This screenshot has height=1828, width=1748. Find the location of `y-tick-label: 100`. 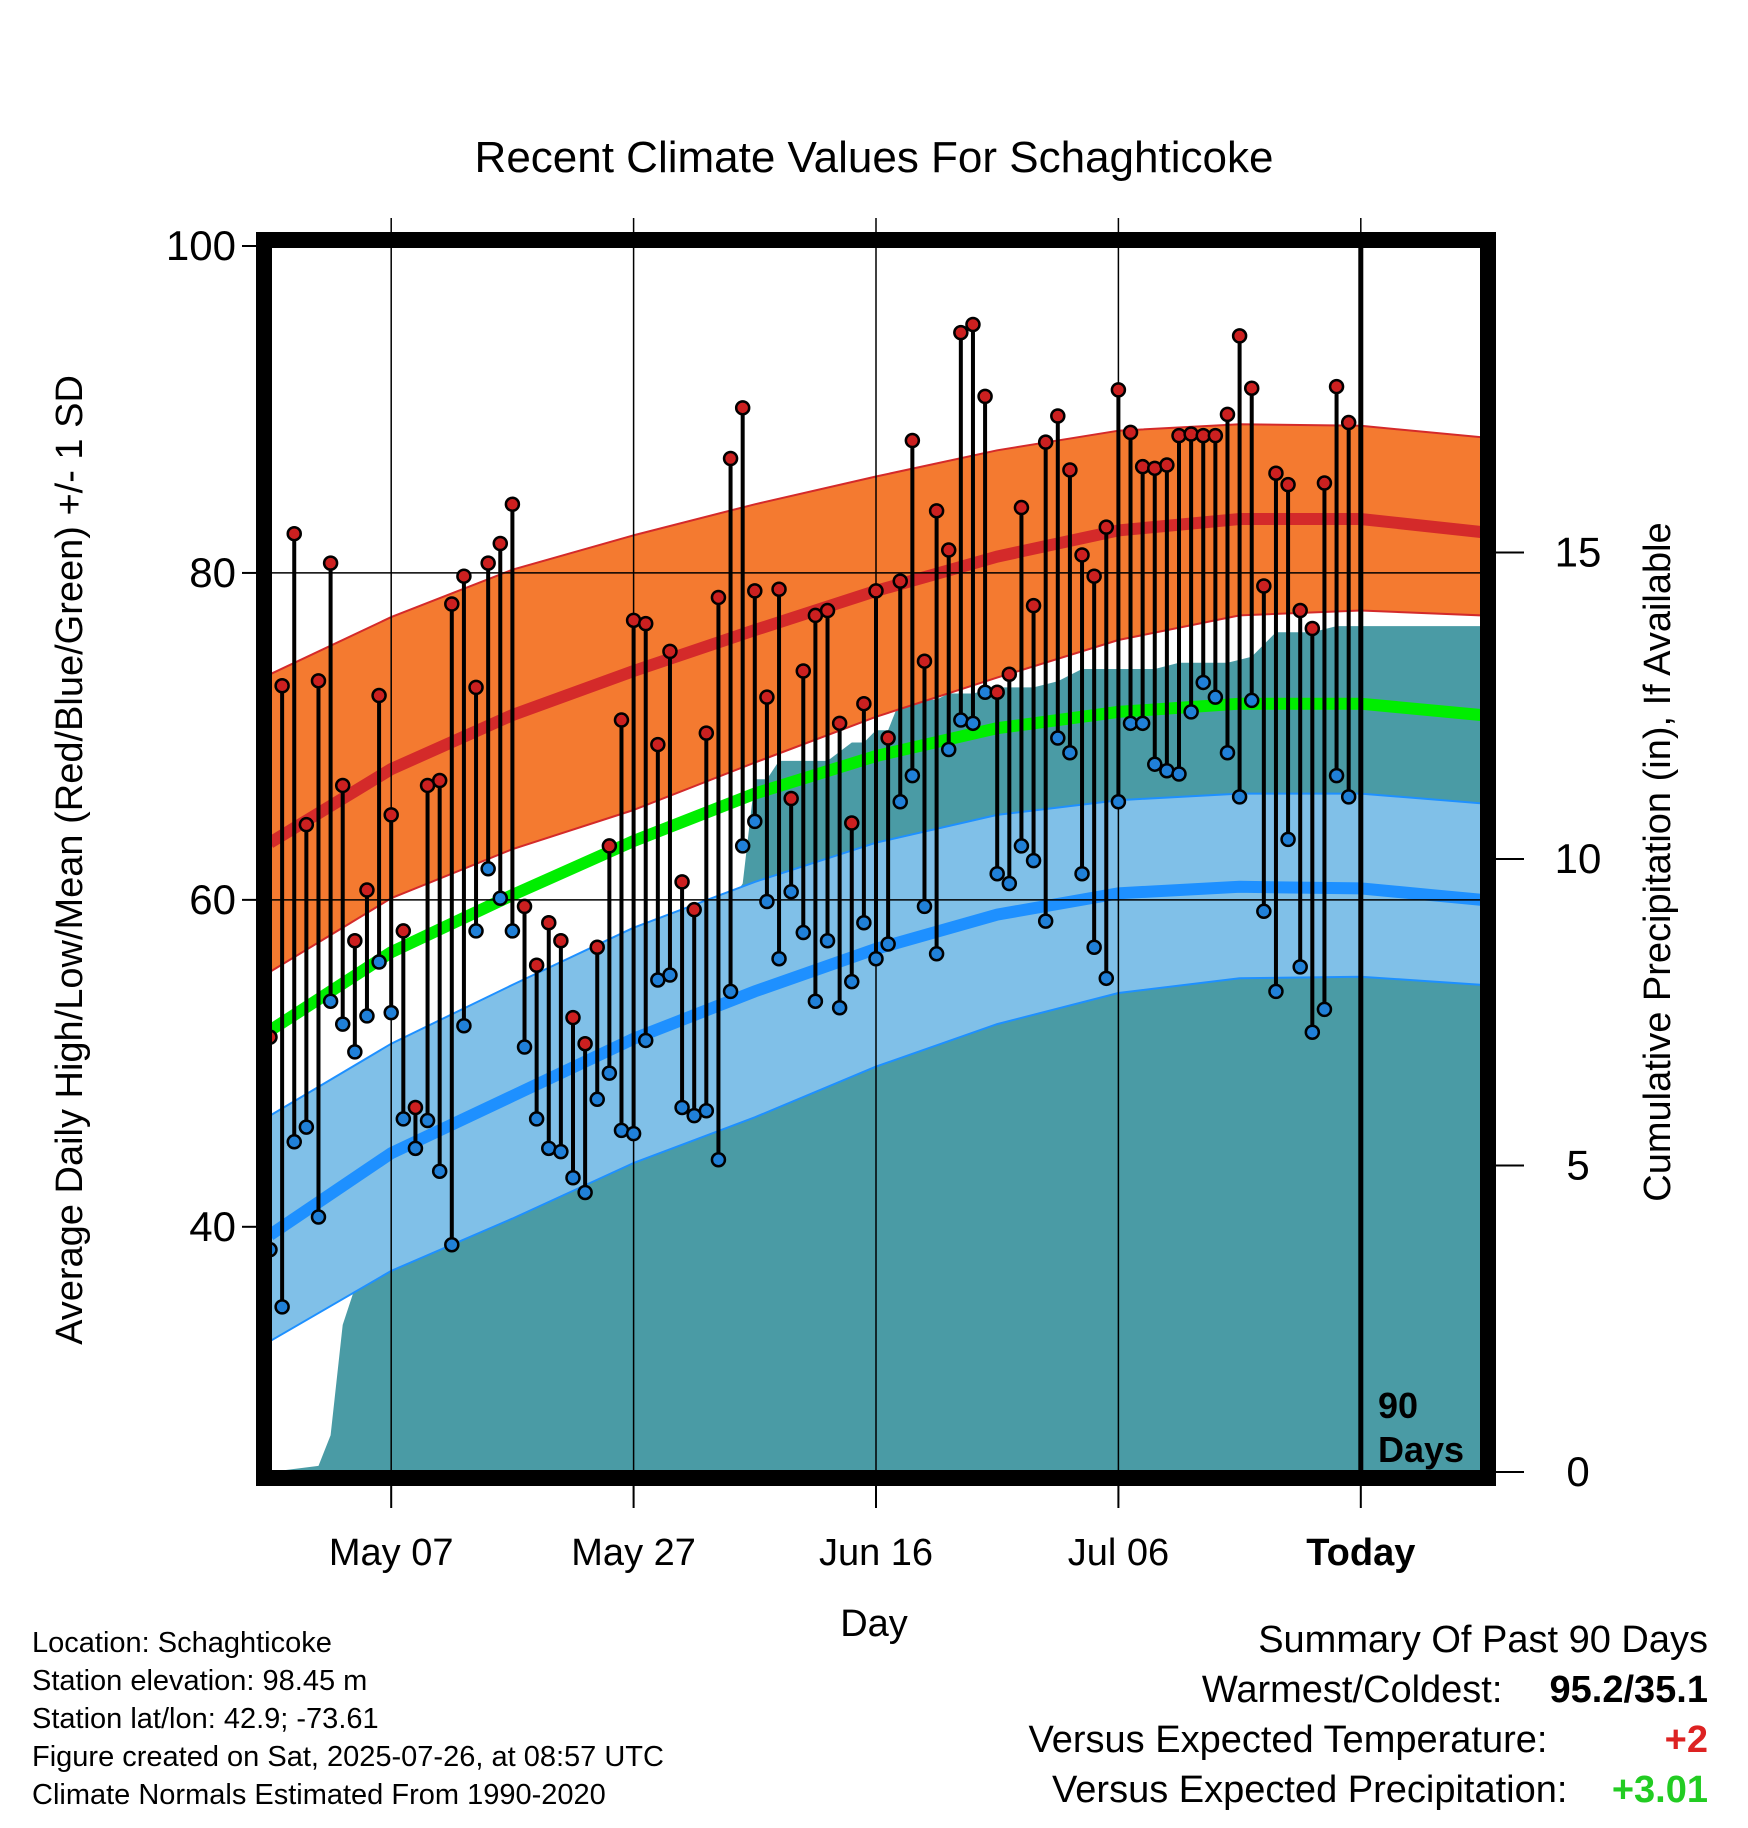

y-tick-label: 100 is located at coordinates (201, 245).